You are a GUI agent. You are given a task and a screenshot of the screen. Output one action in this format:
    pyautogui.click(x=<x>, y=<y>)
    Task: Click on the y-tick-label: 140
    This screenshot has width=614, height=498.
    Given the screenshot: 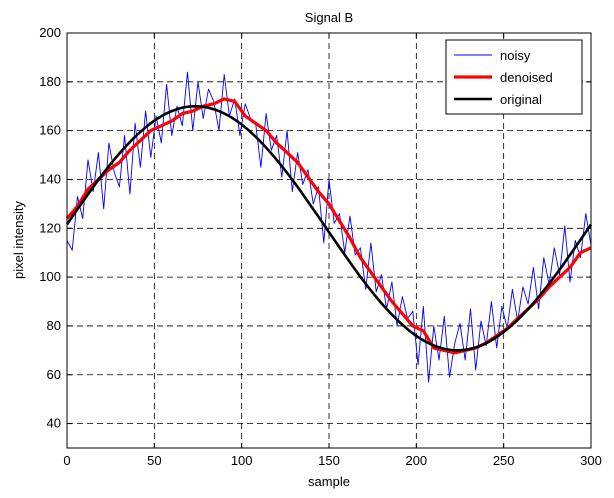 What is the action you would take?
    pyautogui.click(x=50, y=178)
    